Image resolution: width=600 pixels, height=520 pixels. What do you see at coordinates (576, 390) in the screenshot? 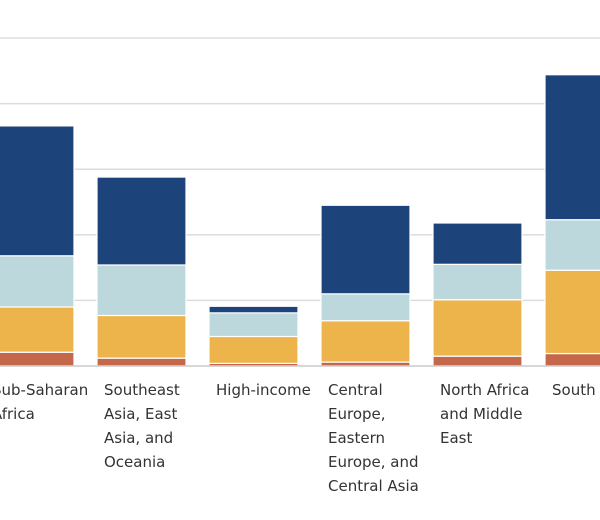
I see `x-tick-label-5: South Asia` at bounding box center [576, 390].